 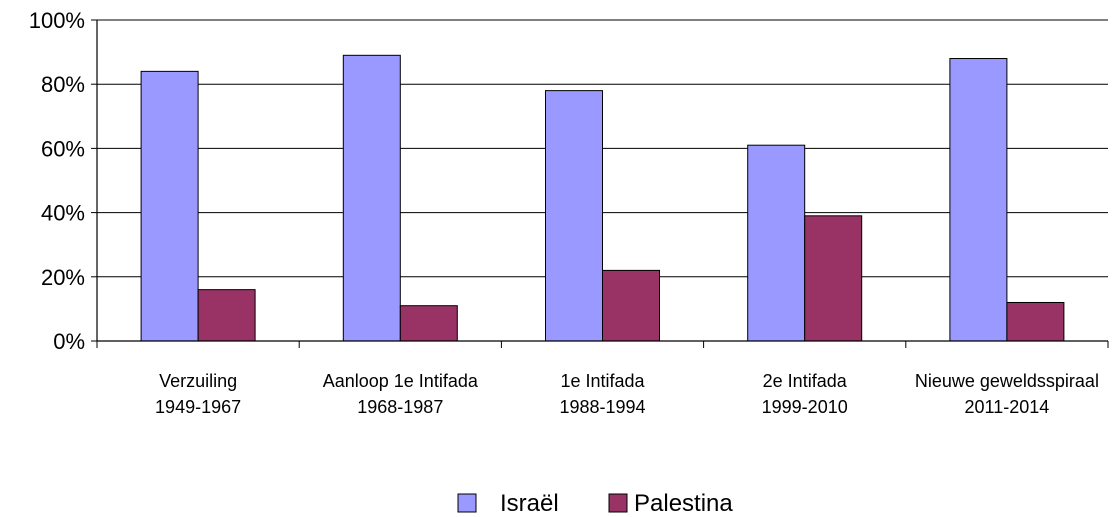 I want to click on legend: Israël Palestina, so click(x=595, y=503).